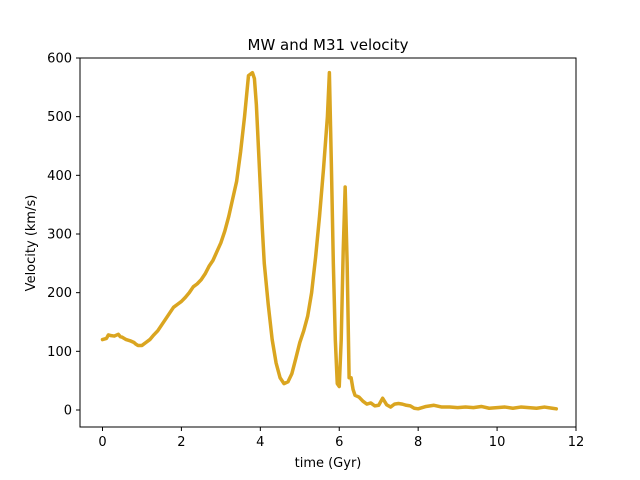  Describe the element at coordinates (59, 234) in the screenshot. I see `y-tick-label: 300` at that location.